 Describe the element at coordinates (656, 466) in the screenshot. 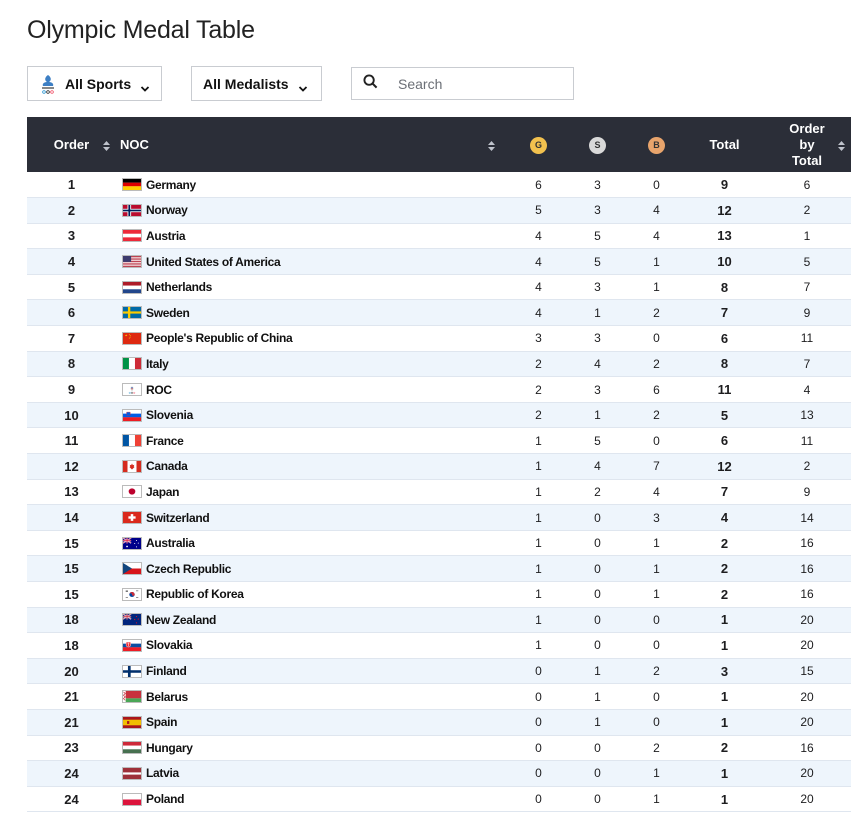

I see `bronze-count: 7` at that location.